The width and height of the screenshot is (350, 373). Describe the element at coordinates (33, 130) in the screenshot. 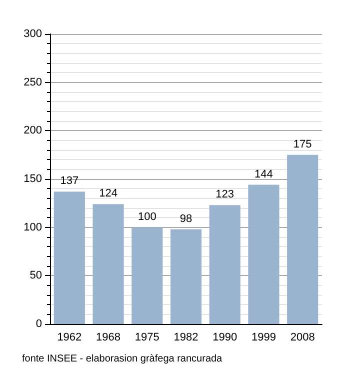

I see `y-tick-label: 200` at that location.